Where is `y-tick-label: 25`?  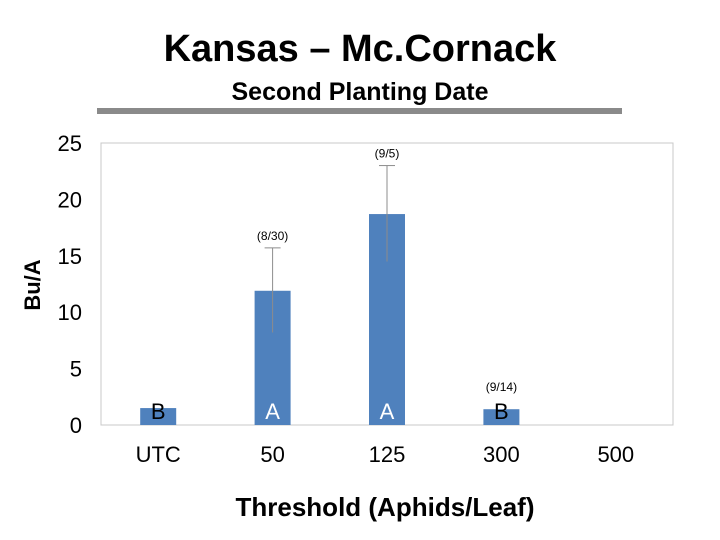 y-tick-label: 25 is located at coordinates (70, 143).